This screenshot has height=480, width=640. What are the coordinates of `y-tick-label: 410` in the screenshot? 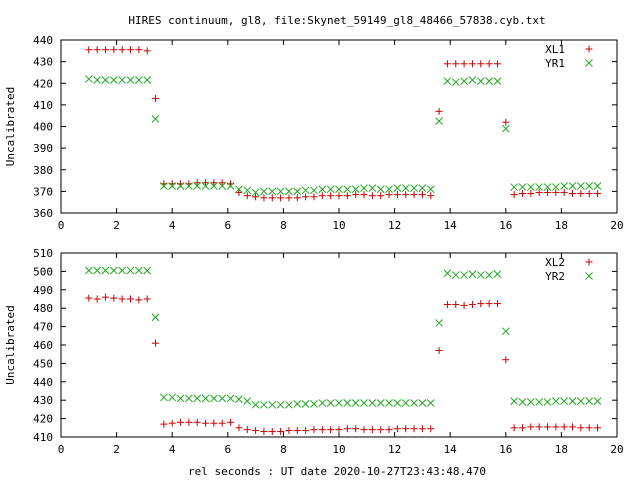 It's located at (43, 437).